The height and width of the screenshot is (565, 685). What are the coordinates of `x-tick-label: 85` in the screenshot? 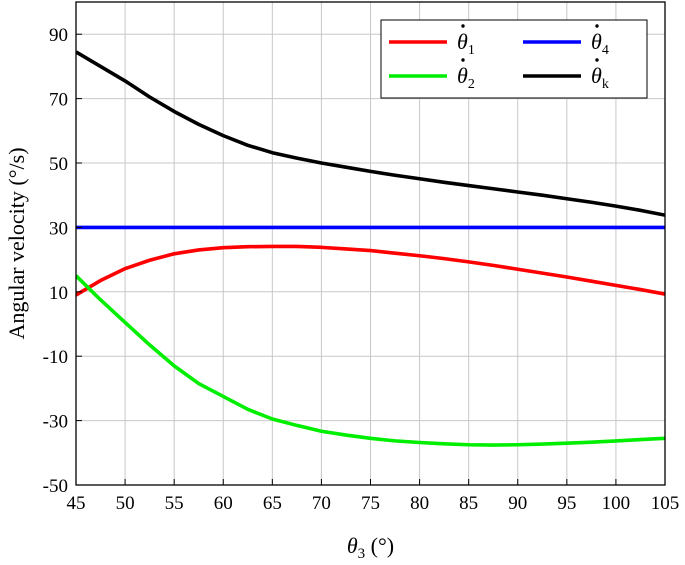 It's located at (468, 503).